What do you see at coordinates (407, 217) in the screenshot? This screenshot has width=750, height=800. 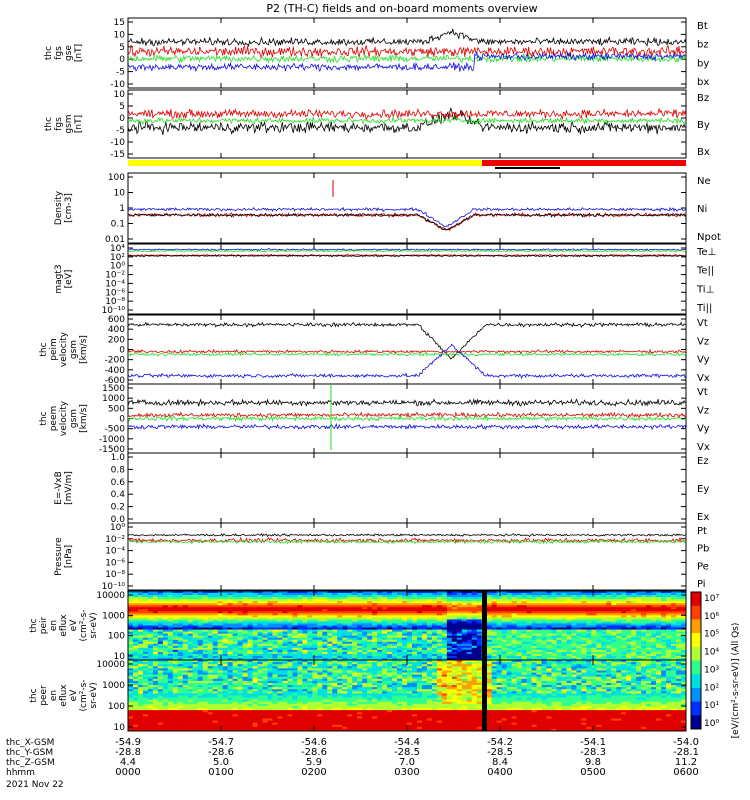 I see `series-npot` at bounding box center [407, 217].